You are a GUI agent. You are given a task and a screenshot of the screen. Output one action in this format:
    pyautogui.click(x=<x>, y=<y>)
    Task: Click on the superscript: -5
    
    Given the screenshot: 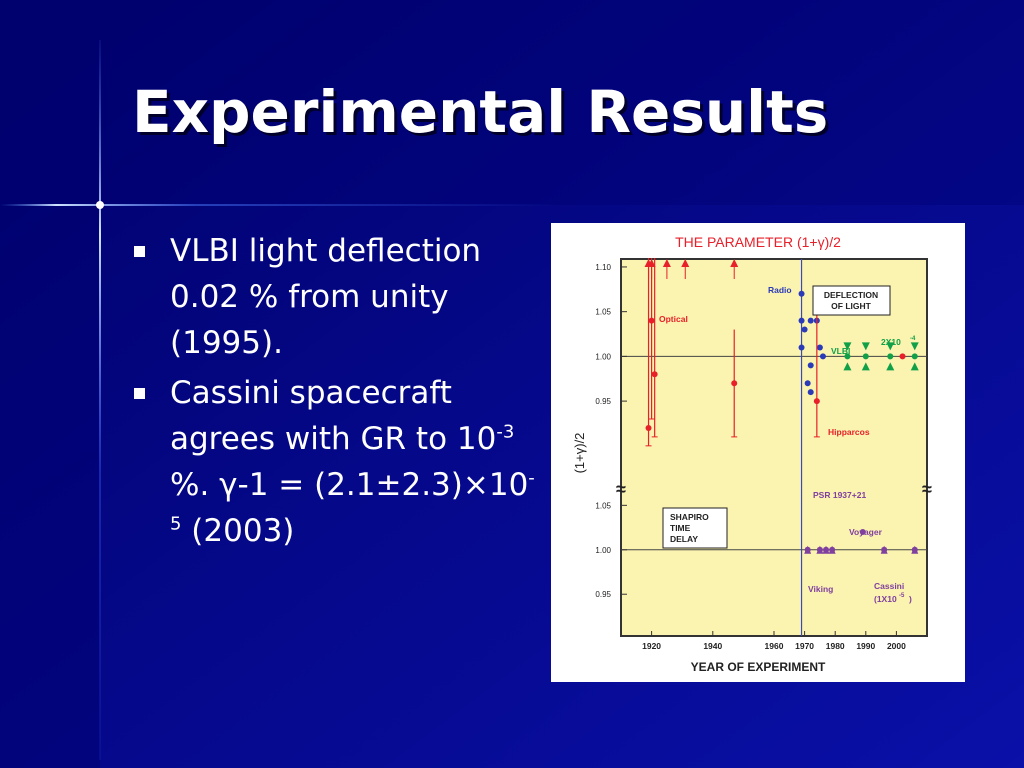 What is the action you would take?
    pyautogui.click(x=352, y=501)
    